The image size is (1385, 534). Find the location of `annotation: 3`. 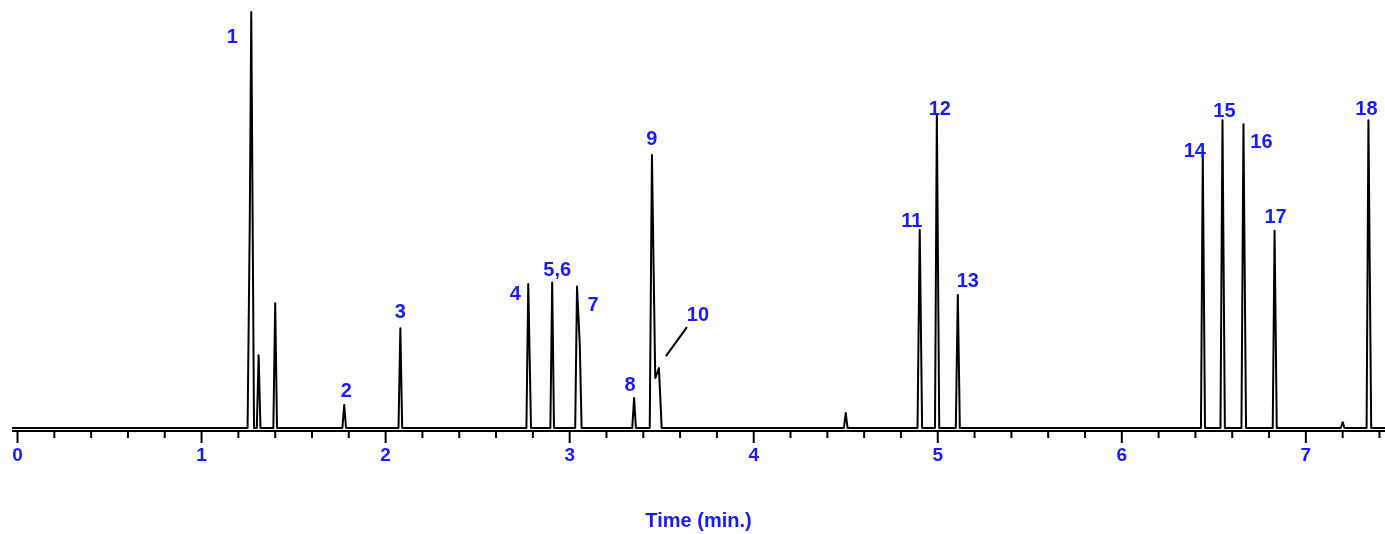

annotation: 3 is located at coordinates (400, 311).